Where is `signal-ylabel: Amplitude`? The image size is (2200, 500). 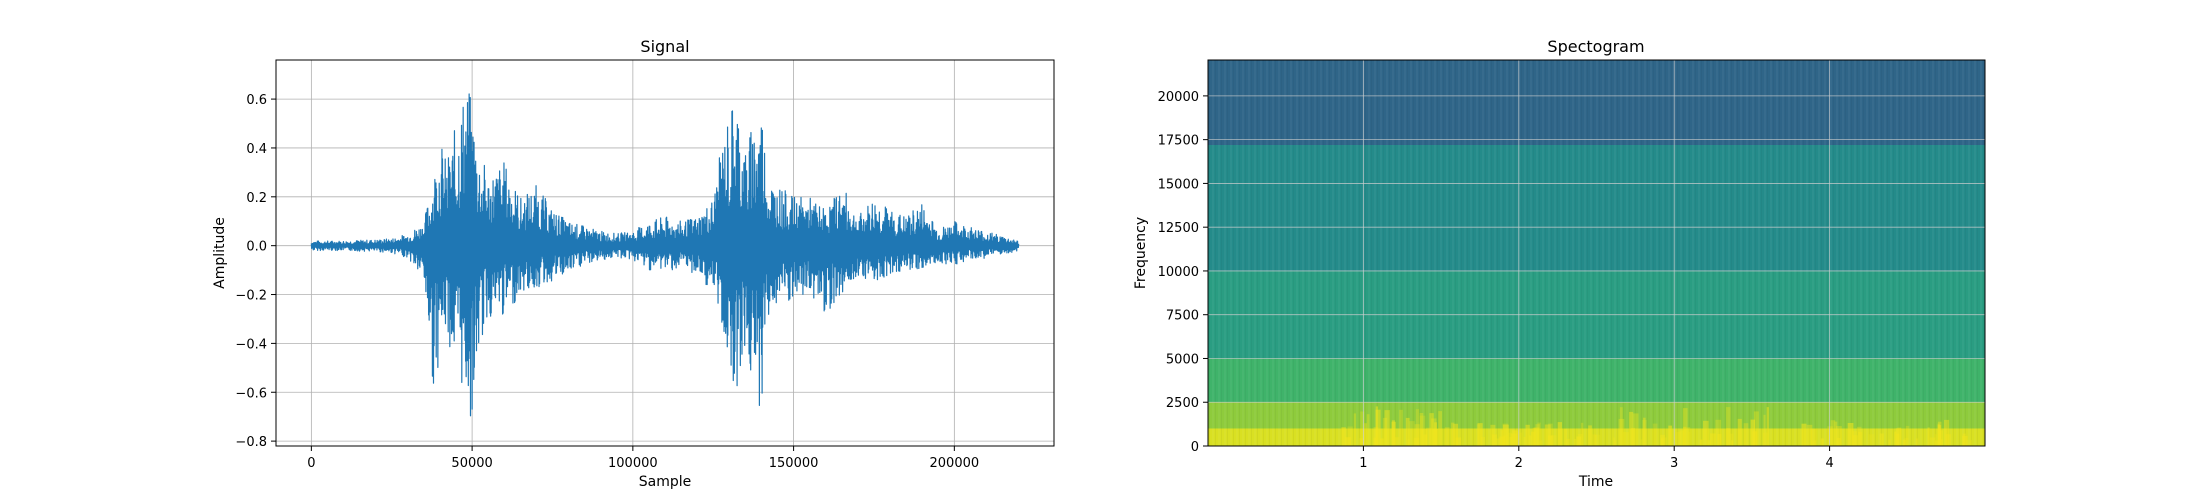 signal-ylabel: Amplitude is located at coordinates (220, 253).